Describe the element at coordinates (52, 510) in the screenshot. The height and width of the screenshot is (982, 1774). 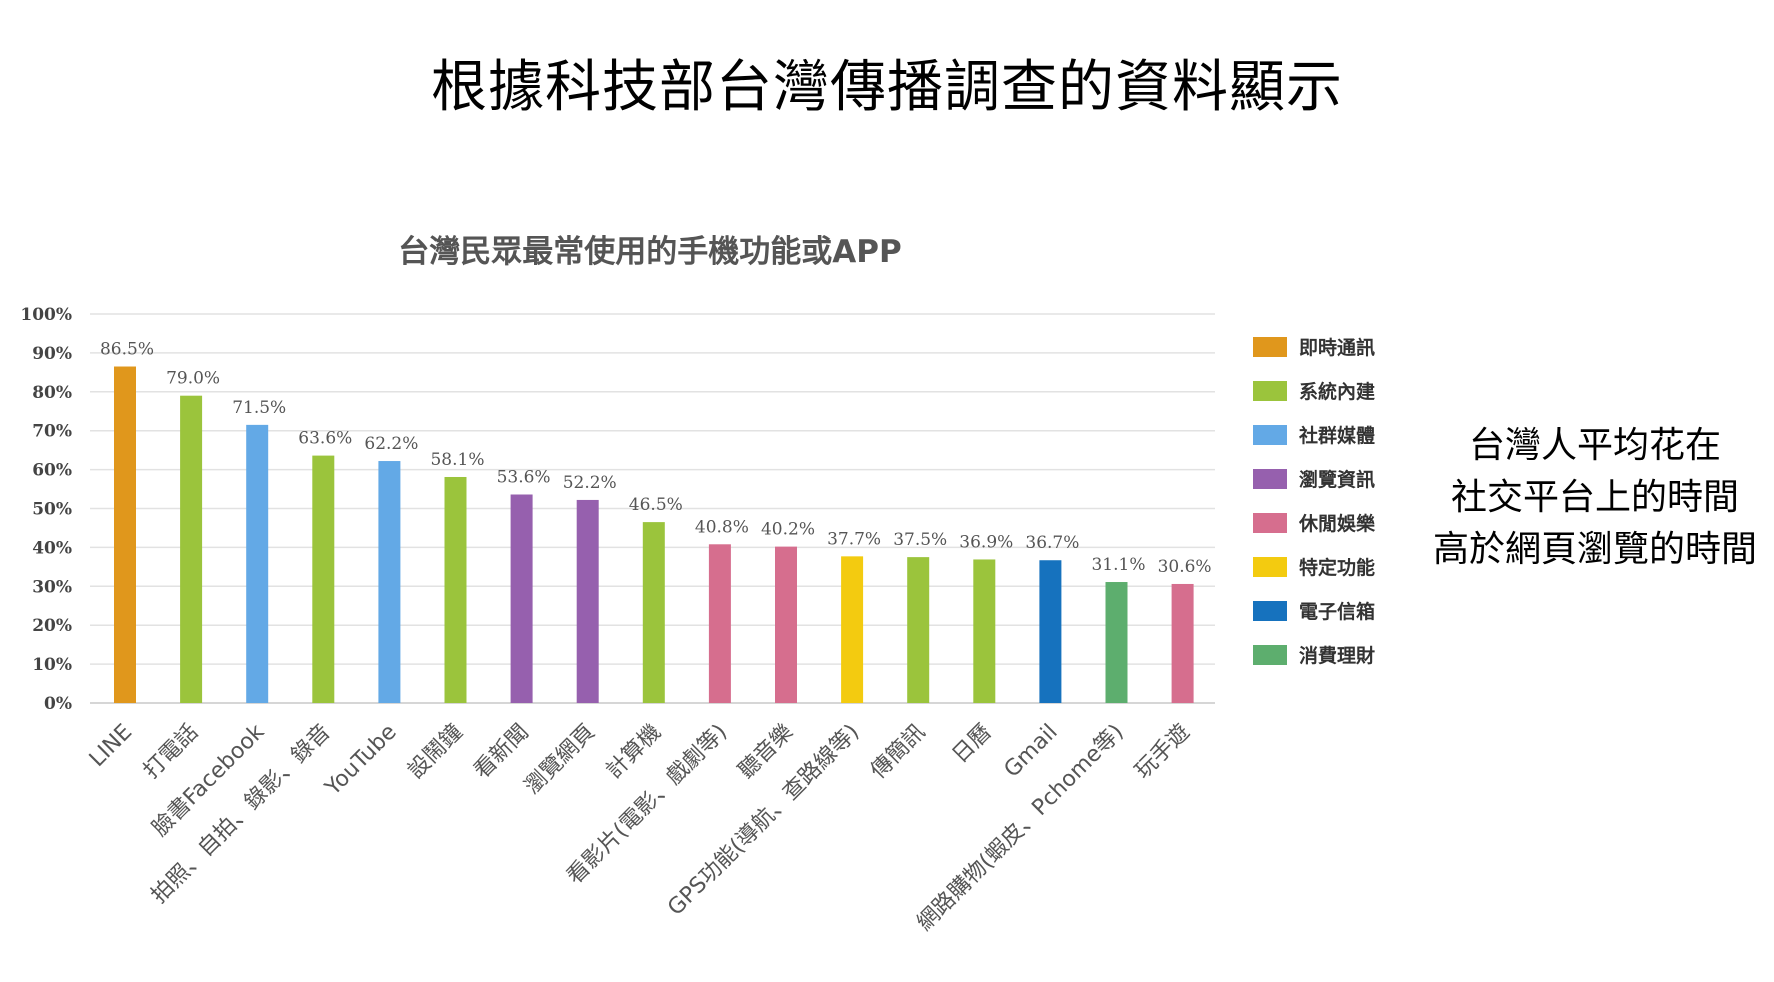
I see `y-tick-label: 50%` at that location.